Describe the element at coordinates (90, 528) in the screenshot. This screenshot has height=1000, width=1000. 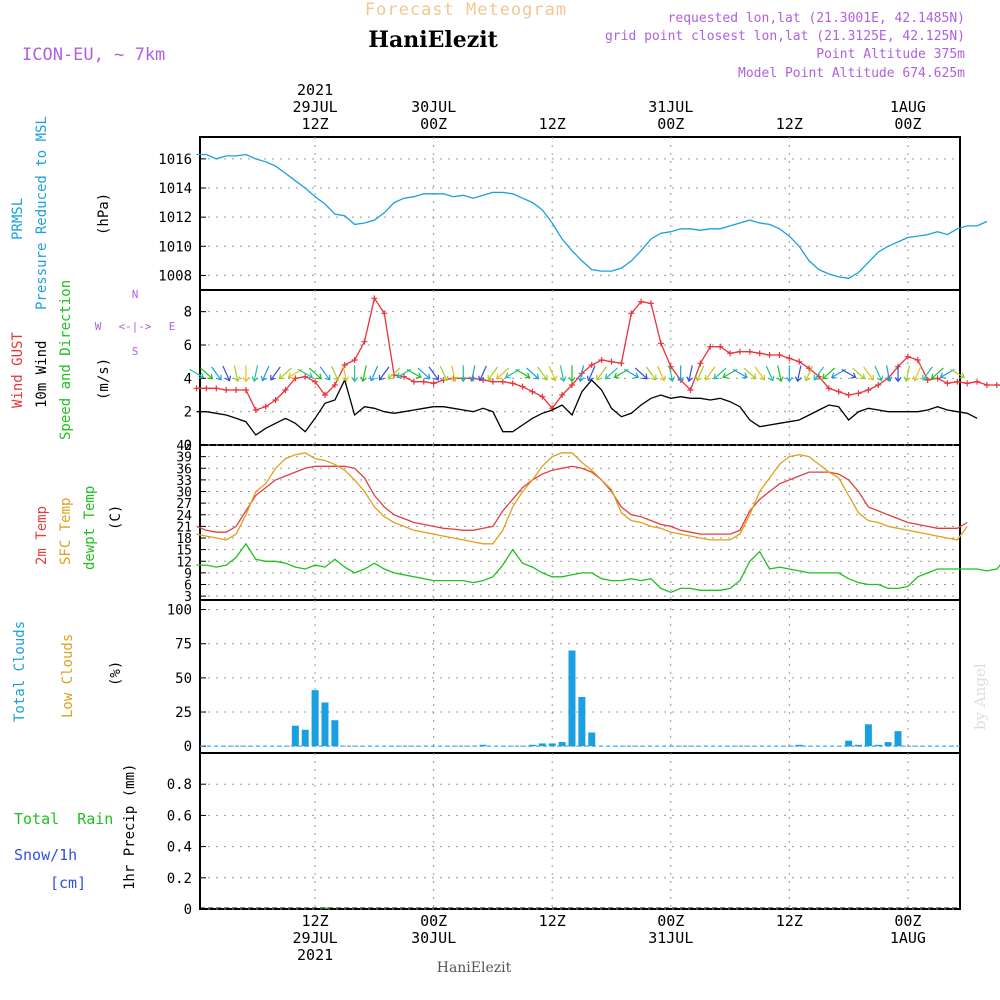
I see `dewpt-label: dewpt Temp` at that location.